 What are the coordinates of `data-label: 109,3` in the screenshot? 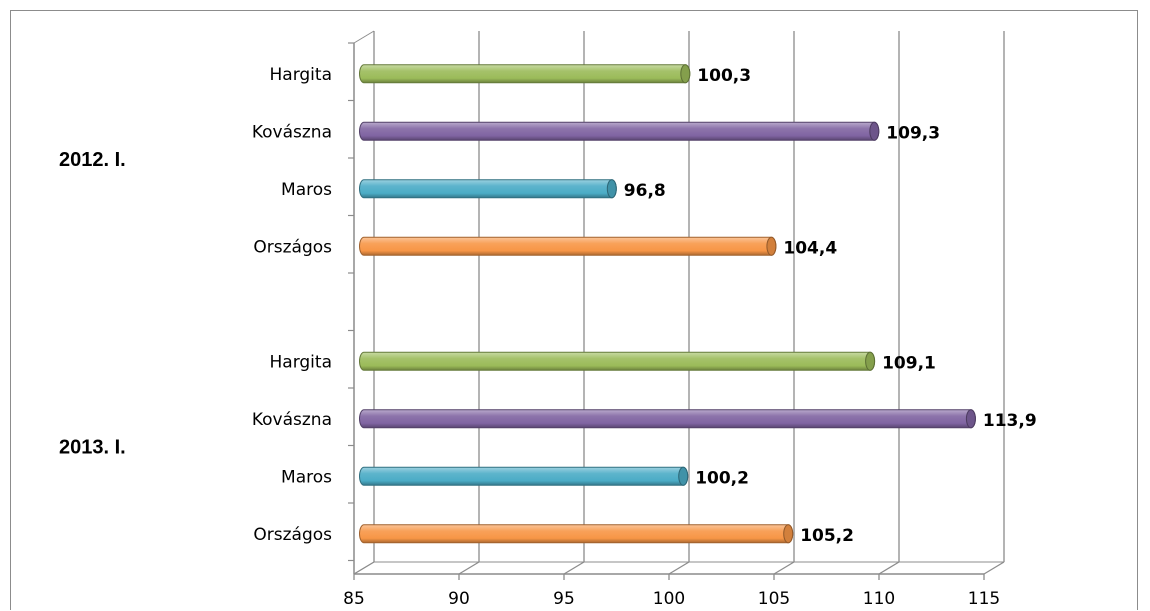 It's located at (913, 133).